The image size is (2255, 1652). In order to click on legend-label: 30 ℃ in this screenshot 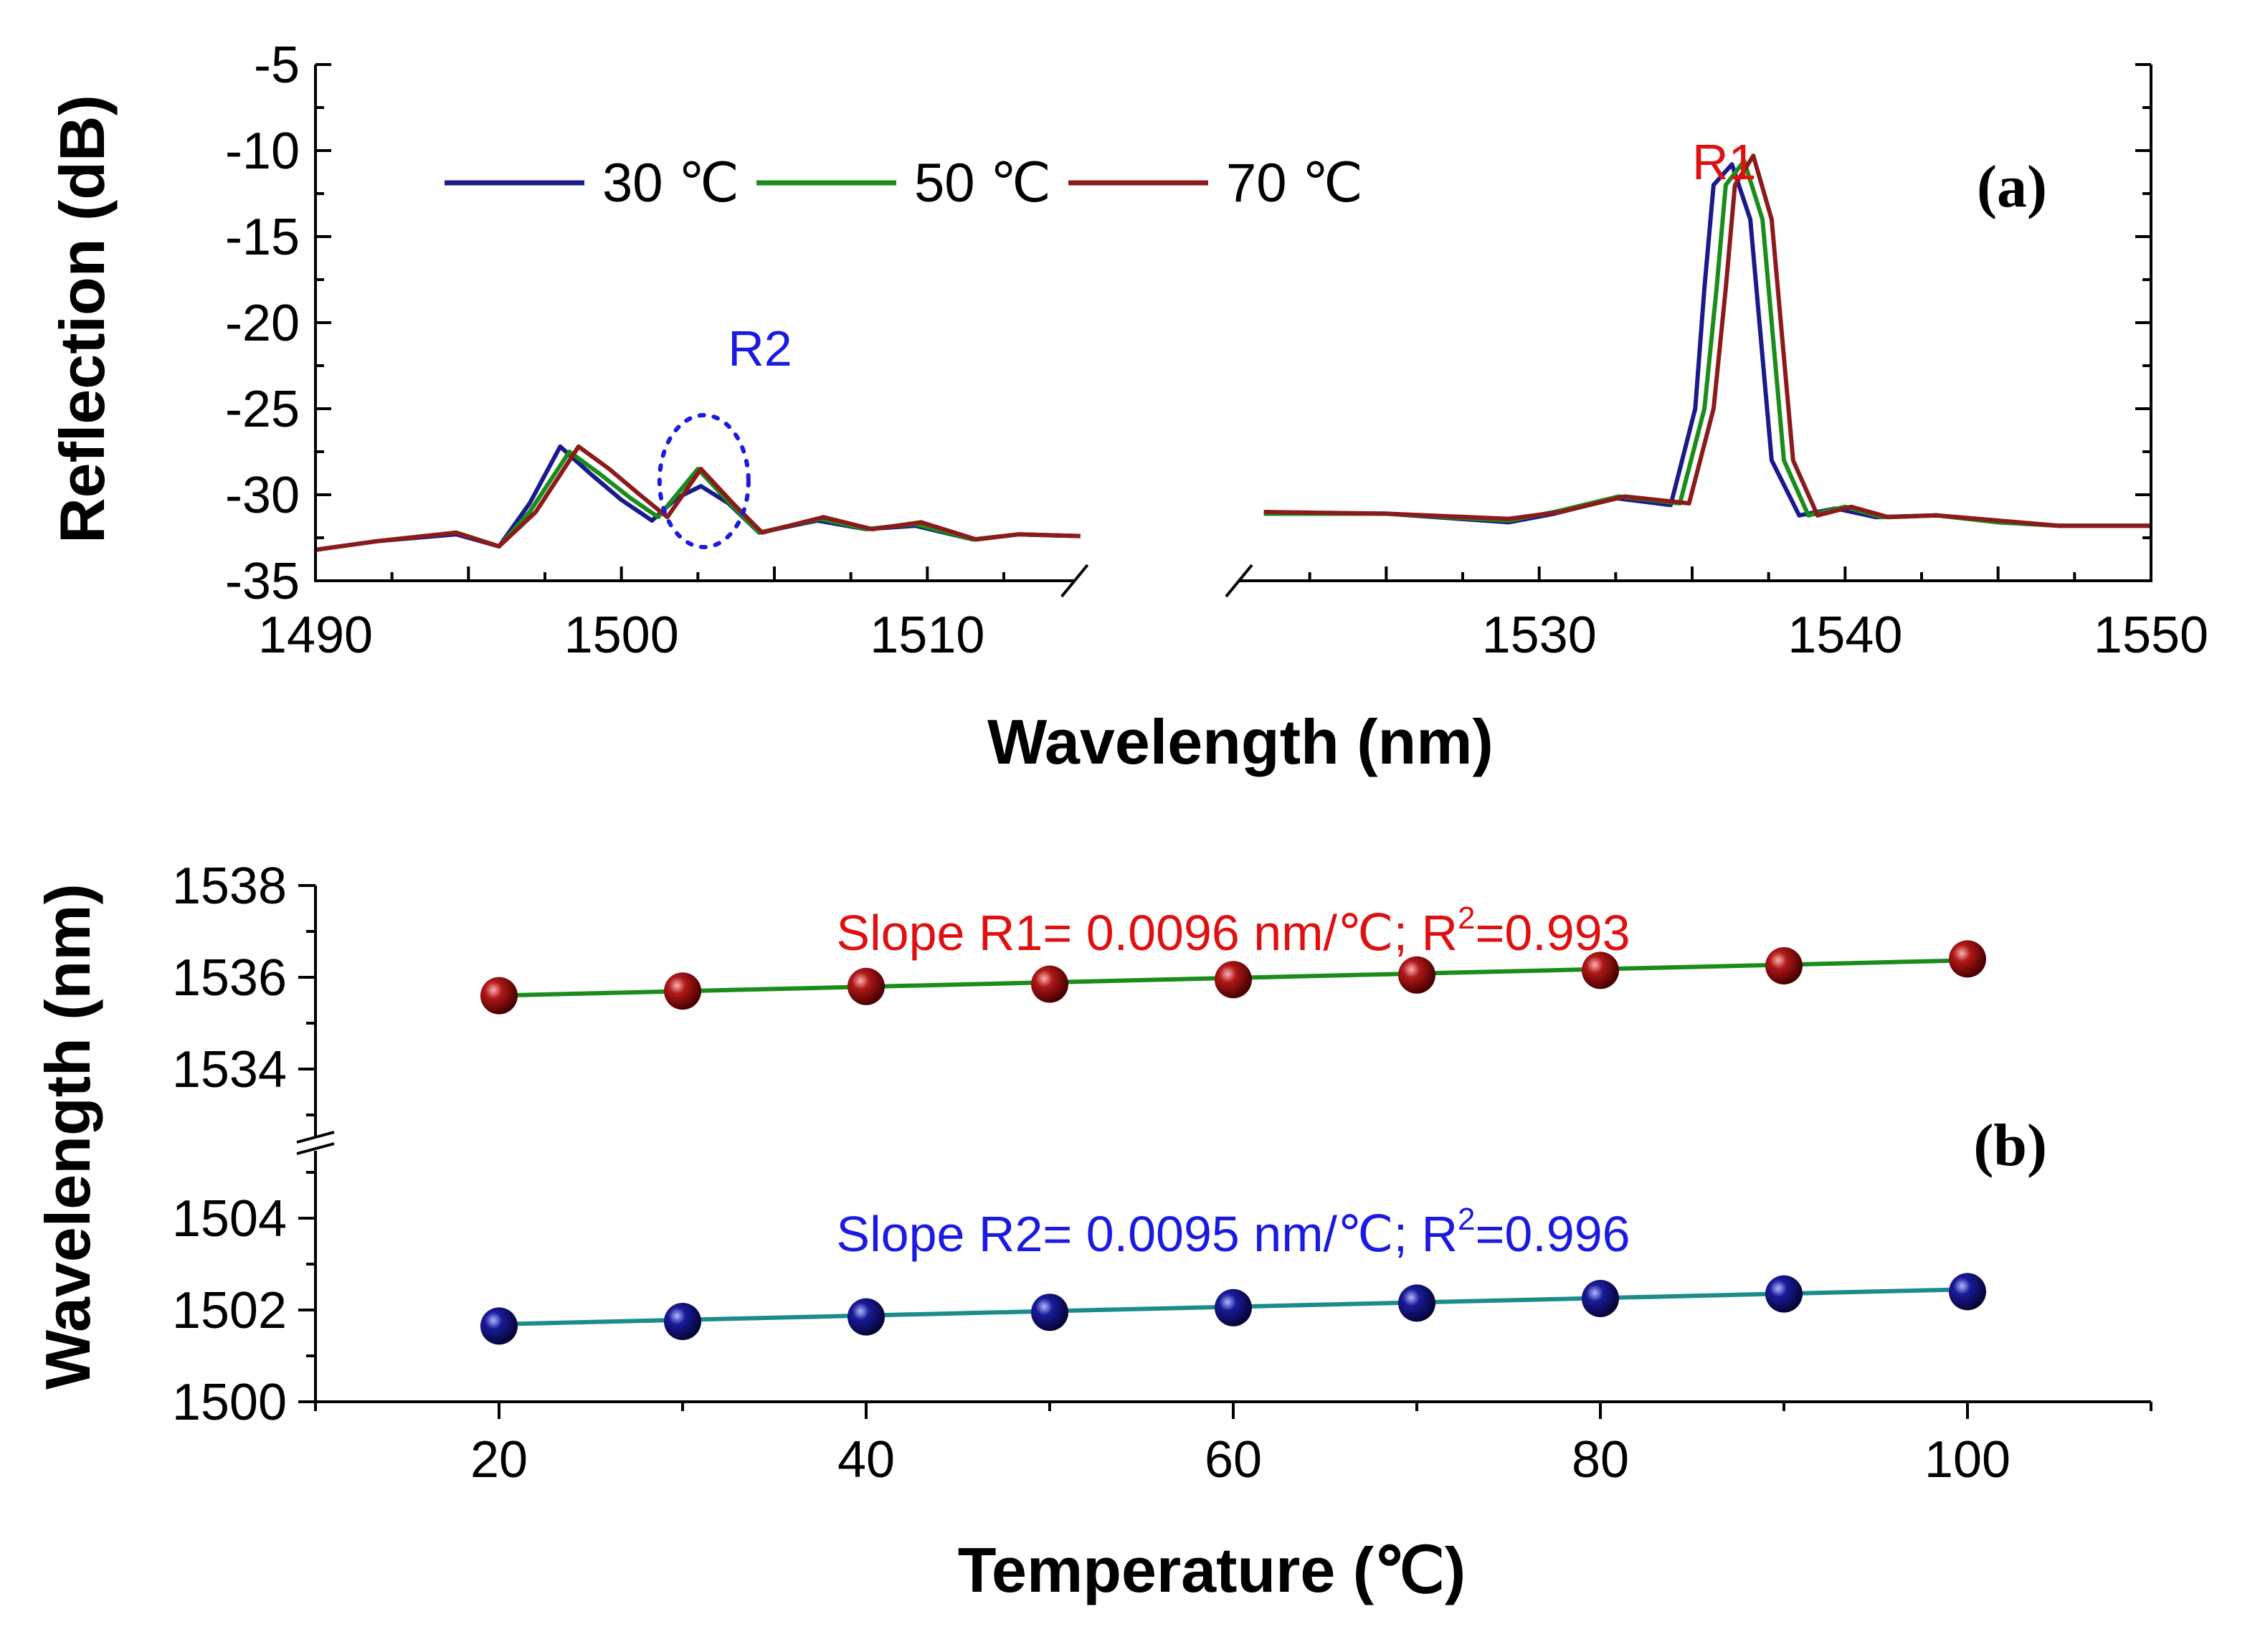, I will do `click(670, 183)`.